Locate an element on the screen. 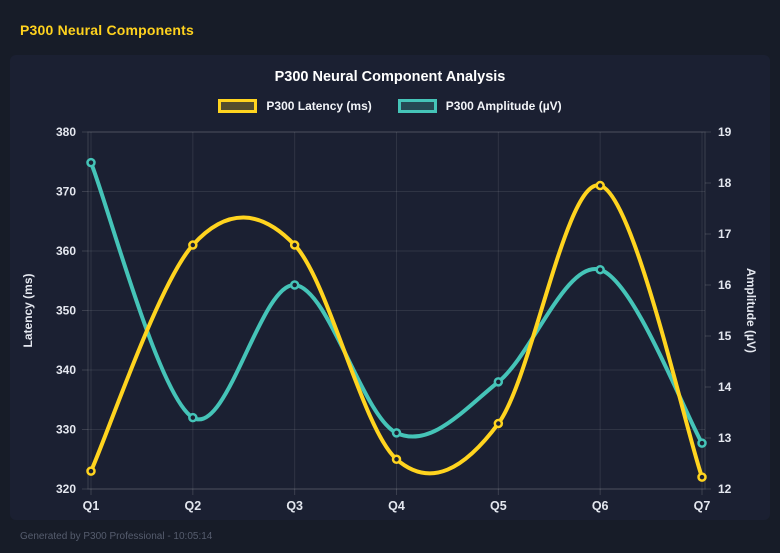  chart-legend: P300 Latency (ms) P300 Amplitude (µV) is located at coordinates (390, 106).